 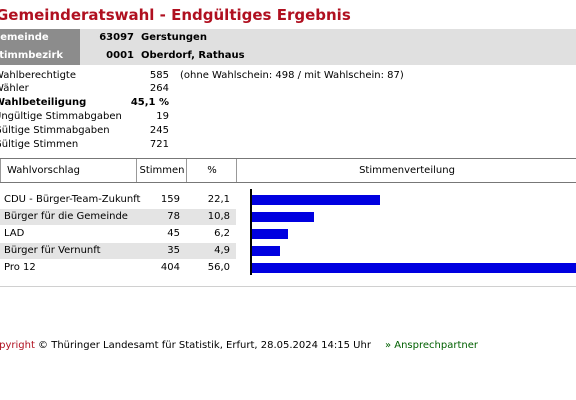 What do you see at coordinates (288, 145) in the screenshot?
I see `stat-gueltige-stimmen: Gültige Stimmen 721` at bounding box center [288, 145].